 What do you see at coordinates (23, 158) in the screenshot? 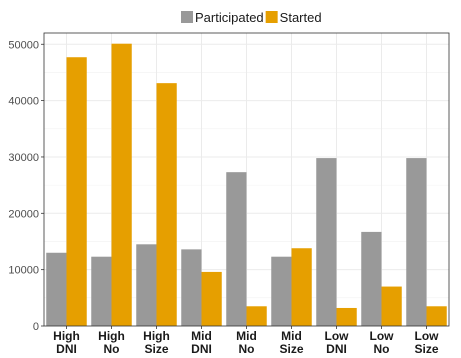
I see `y-tick-label: 30000` at bounding box center [23, 158].